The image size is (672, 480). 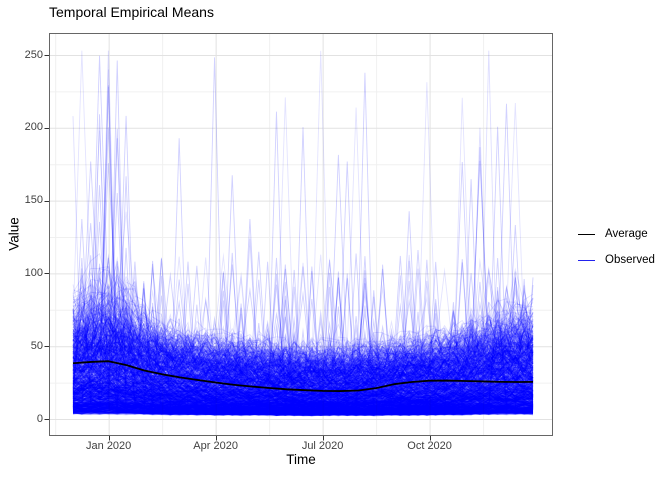 What do you see at coordinates (33, 272) in the screenshot?
I see `y-tick-label: 100` at bounding box center [33, 272].